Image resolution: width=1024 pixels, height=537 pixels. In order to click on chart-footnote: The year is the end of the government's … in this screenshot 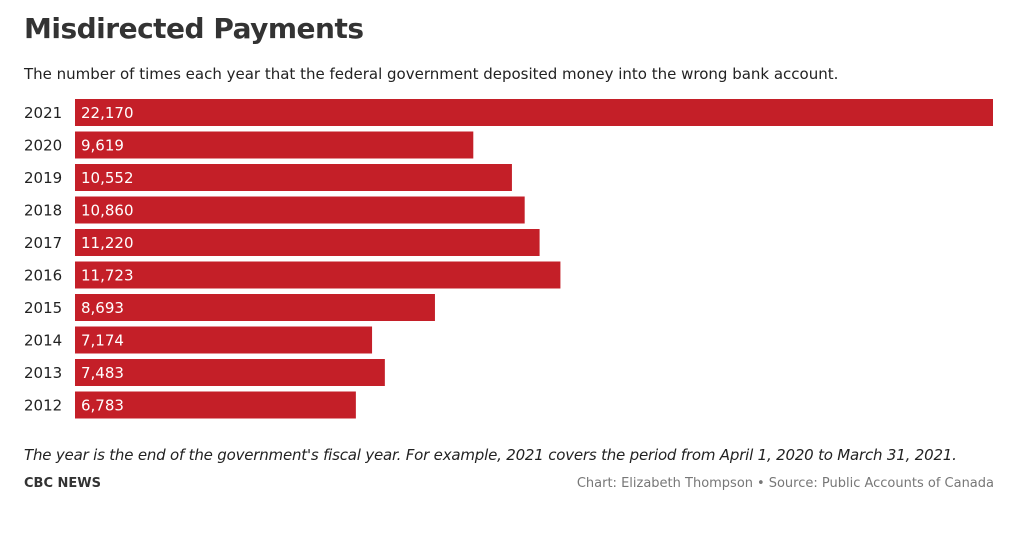, I will do `click(490, 455)`.